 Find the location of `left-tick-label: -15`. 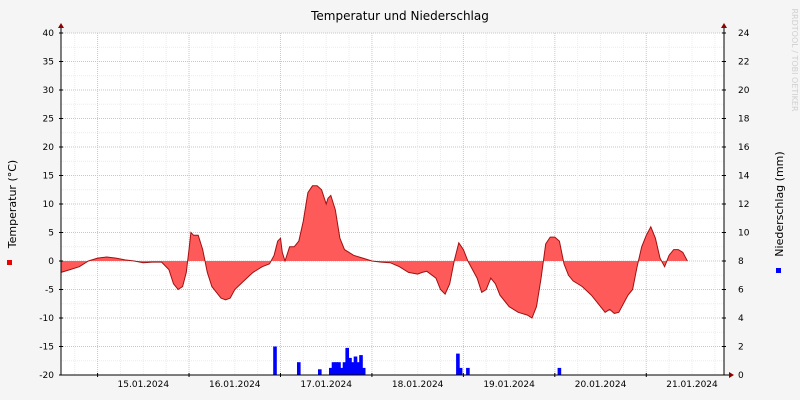

left-tick-label: -15 is located at coordinates (46, 348).